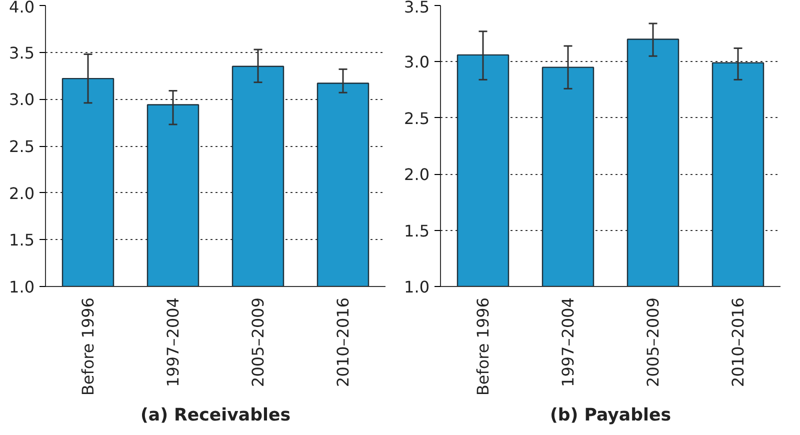 This screenshot has height=435, width=800. What do you see at coordinates (215, 416) in the screenshot?
I see `text: (a) Receivables` at bounding box center [215, 416].